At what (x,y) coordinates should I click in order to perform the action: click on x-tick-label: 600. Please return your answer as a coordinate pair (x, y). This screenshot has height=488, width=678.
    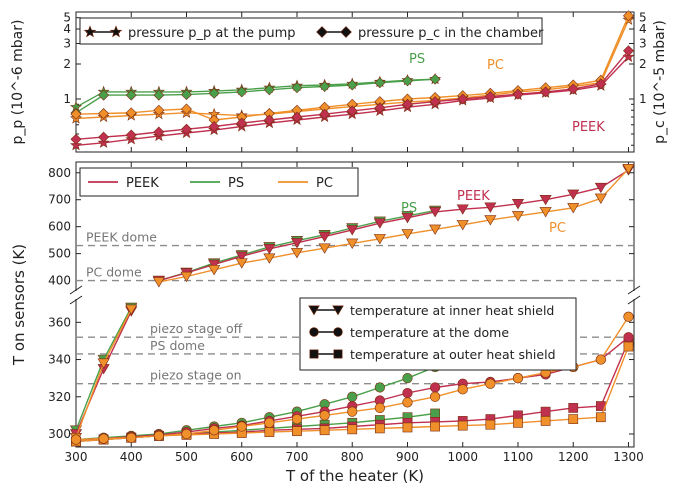
    Looking at the image, I should click on (241, 457).